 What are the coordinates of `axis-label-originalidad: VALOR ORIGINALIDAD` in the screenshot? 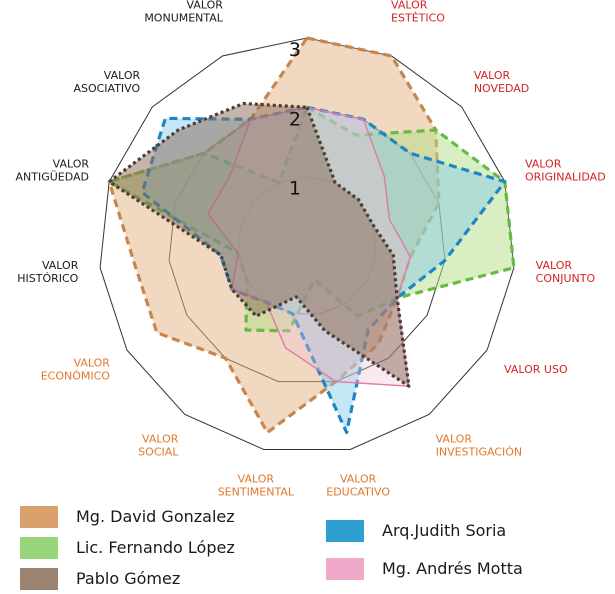 It's located at (565, 171).